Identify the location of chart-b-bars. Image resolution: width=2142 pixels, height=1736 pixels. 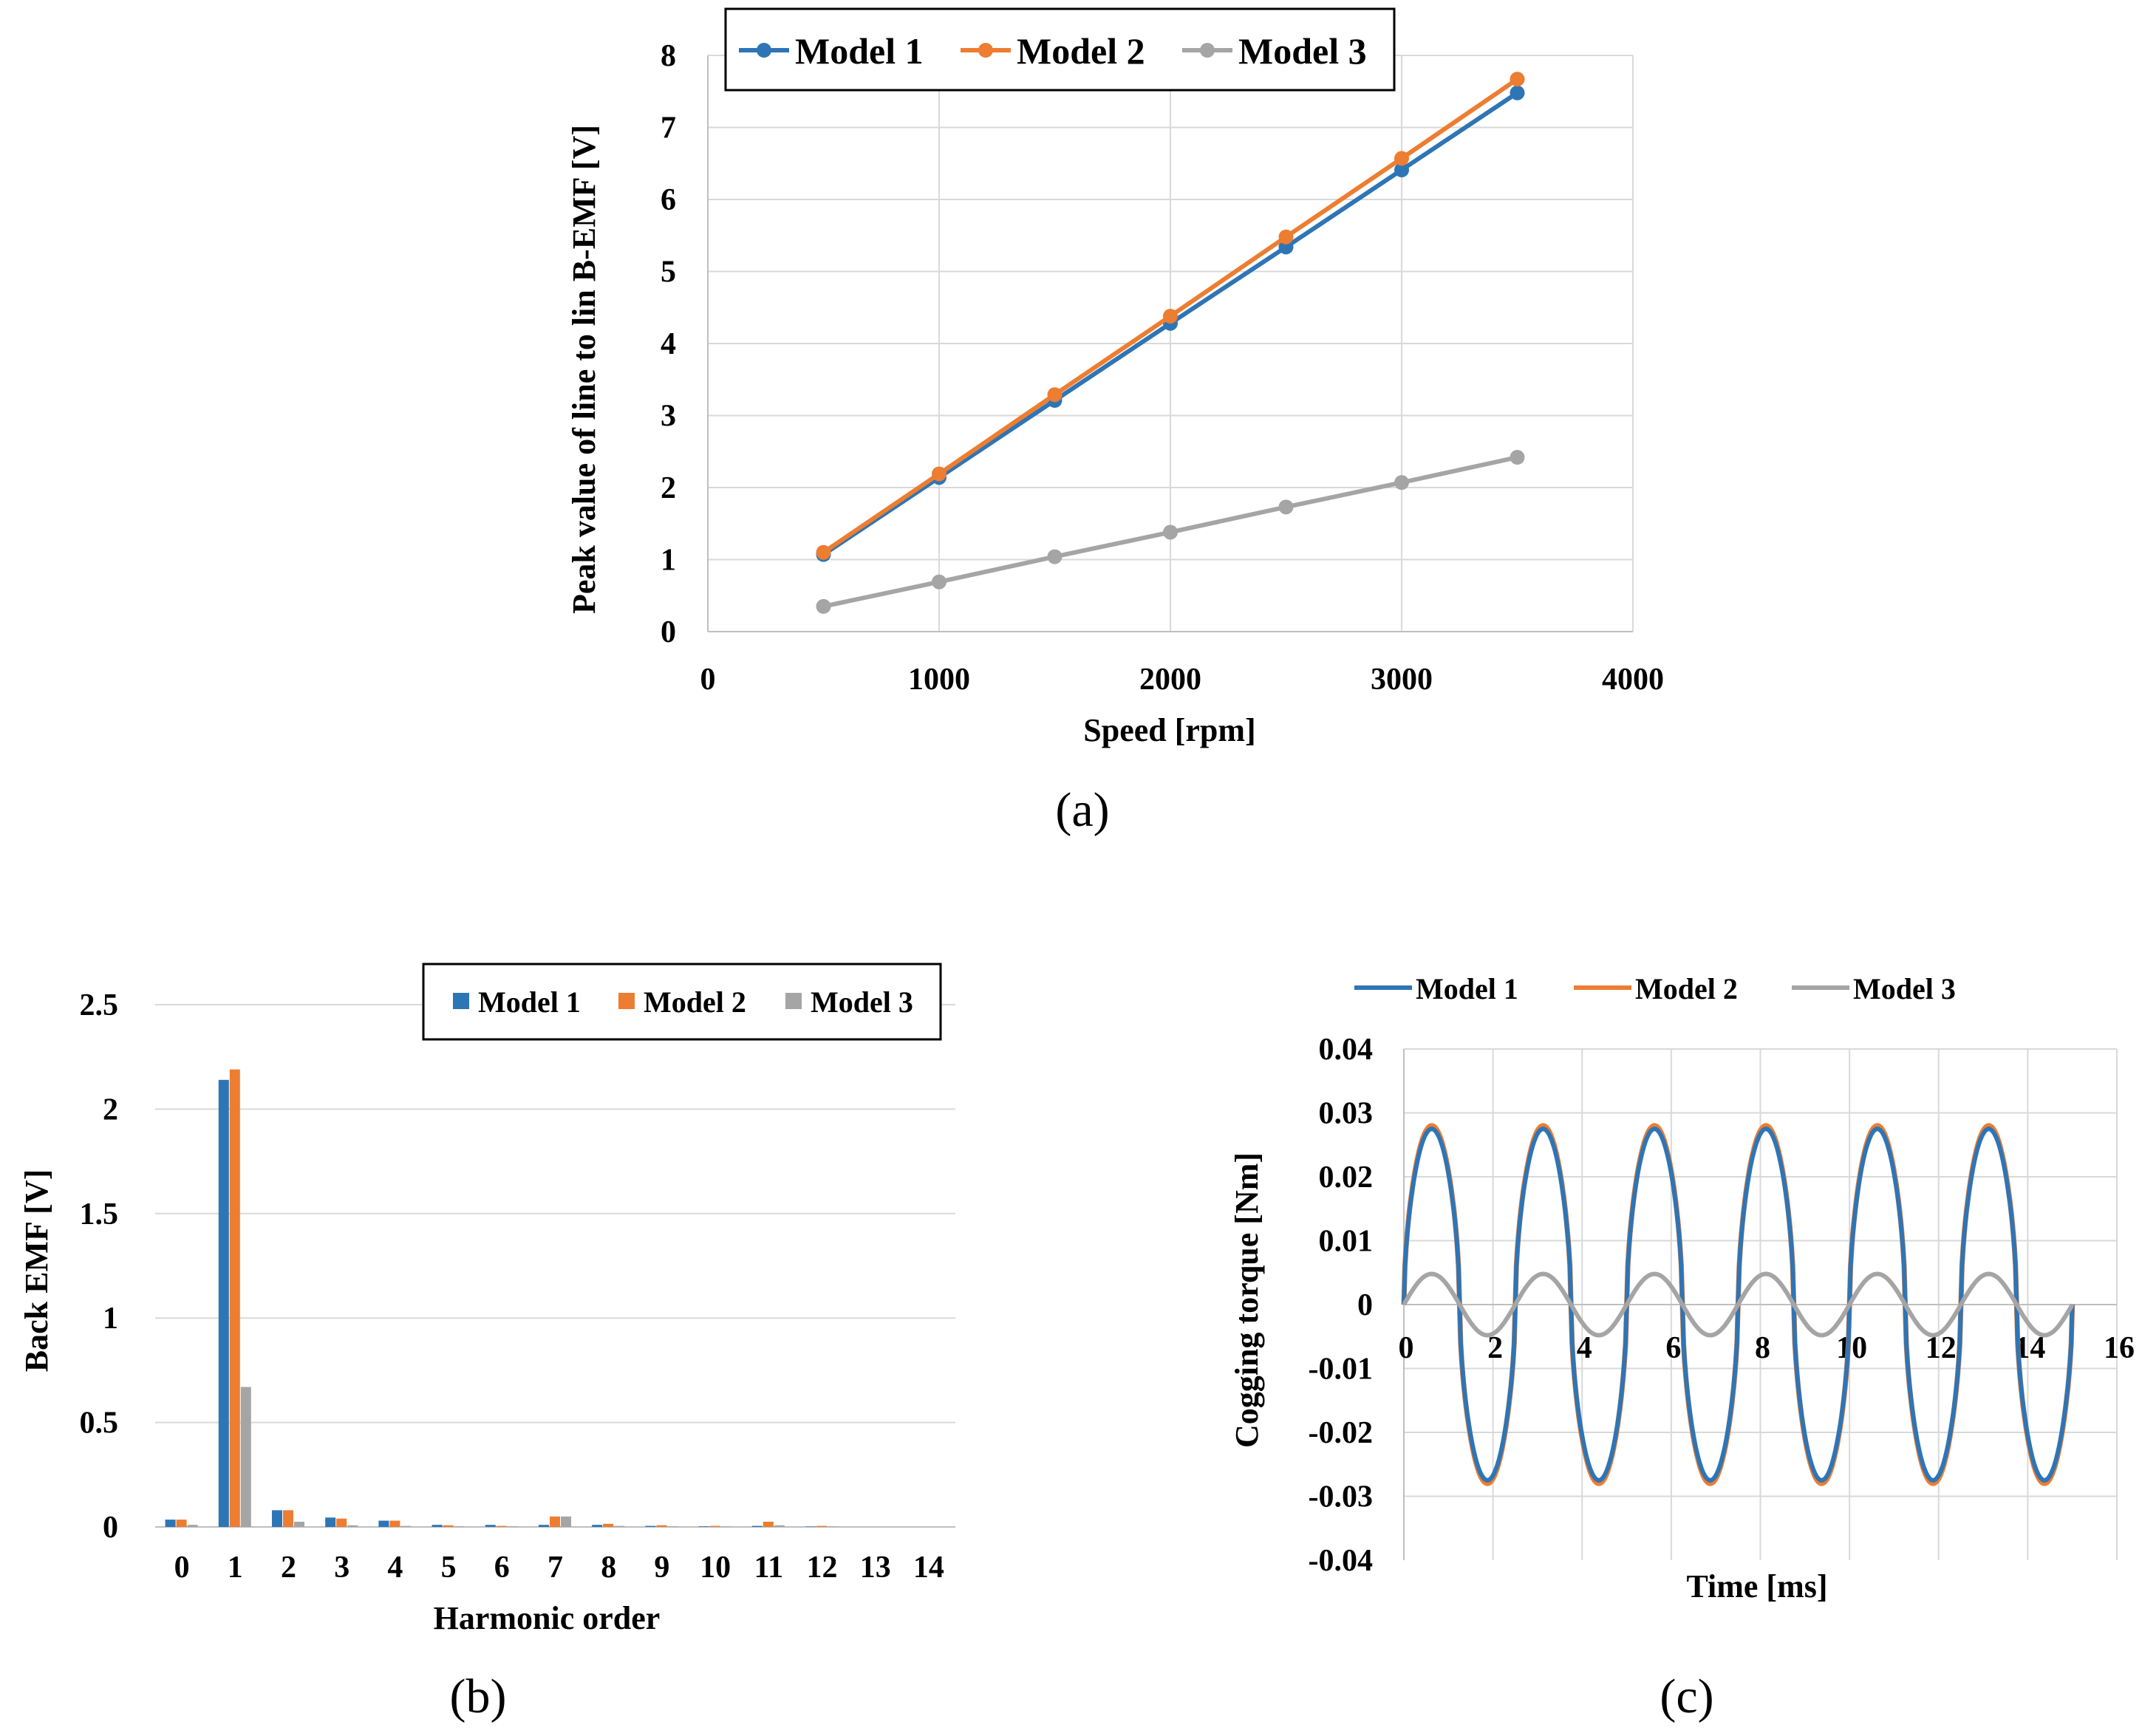
(501, 1298).